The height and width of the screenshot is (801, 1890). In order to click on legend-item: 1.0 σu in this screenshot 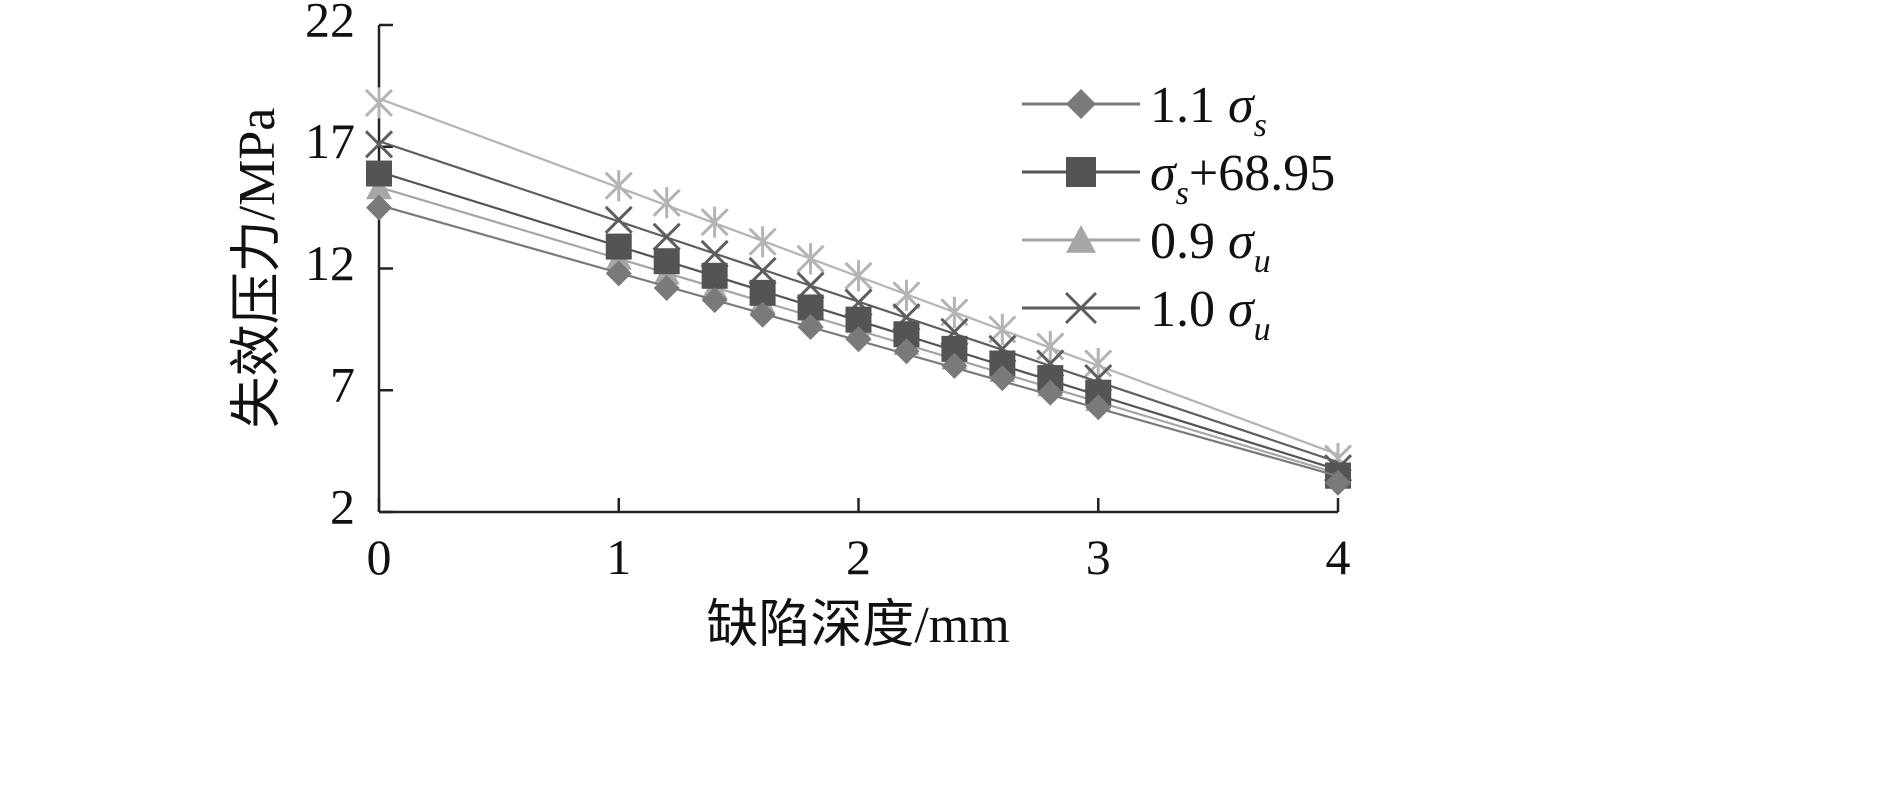, I will do `click(1146, 314)`.